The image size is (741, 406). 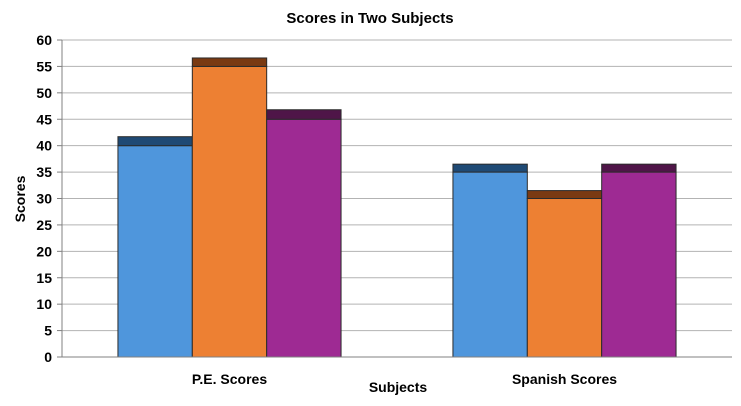 I want to click on y-tick-label: 40, so click(x=44, y=146).